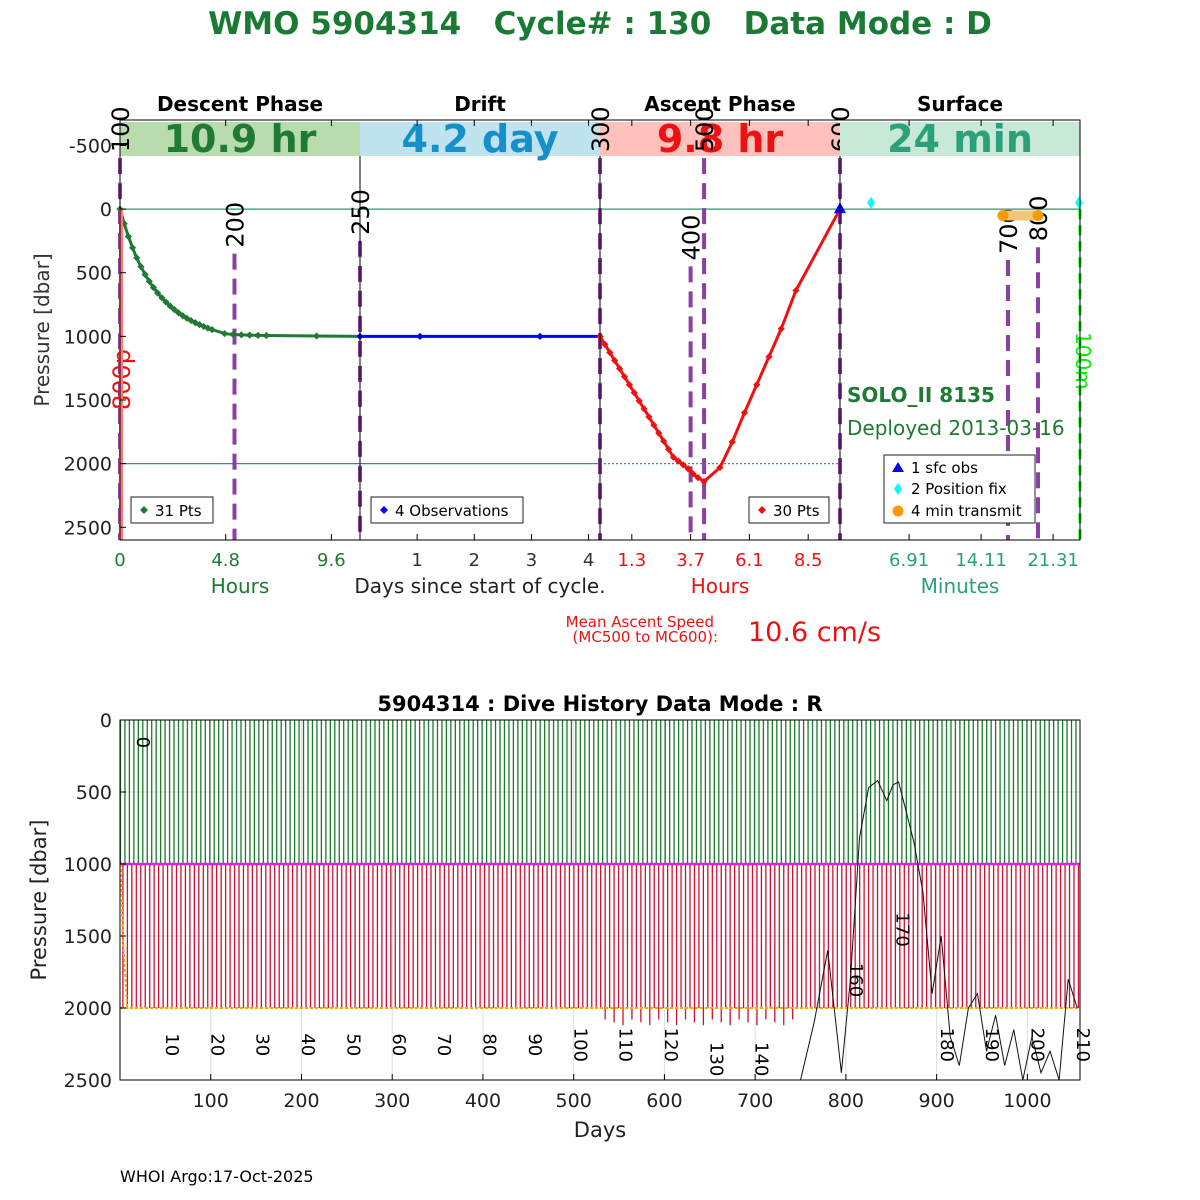 The image size is (1200, 1200). I want to click on mission-marker-label-100m: 100m, so click(1083, 361).